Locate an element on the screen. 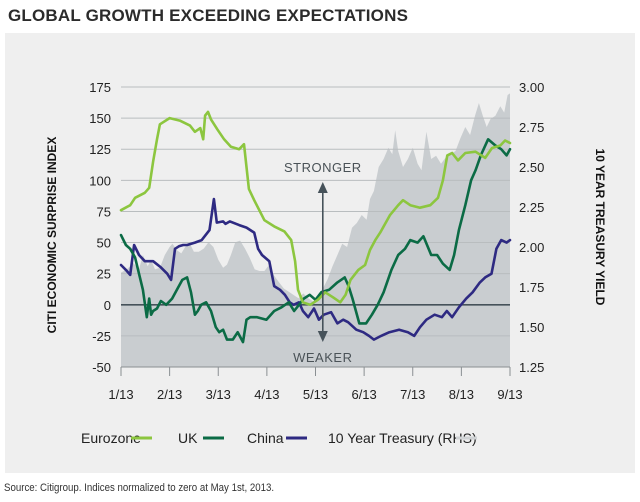 The width and height of the screenshot is (640, 502). x-tick-label: 3/13 is located at coordinates (218, 394).